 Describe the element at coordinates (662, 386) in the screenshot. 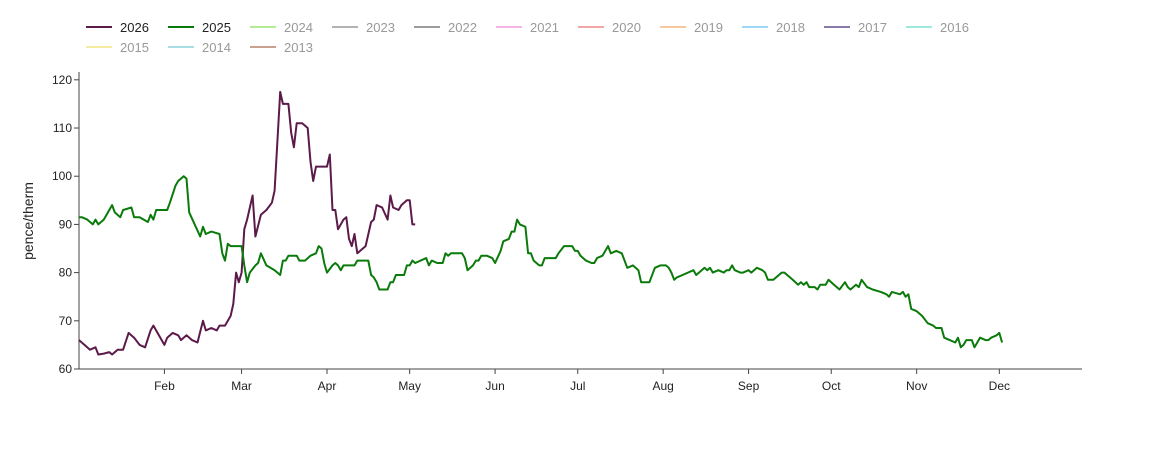

I see `x-tick-label: Aug` at that location.